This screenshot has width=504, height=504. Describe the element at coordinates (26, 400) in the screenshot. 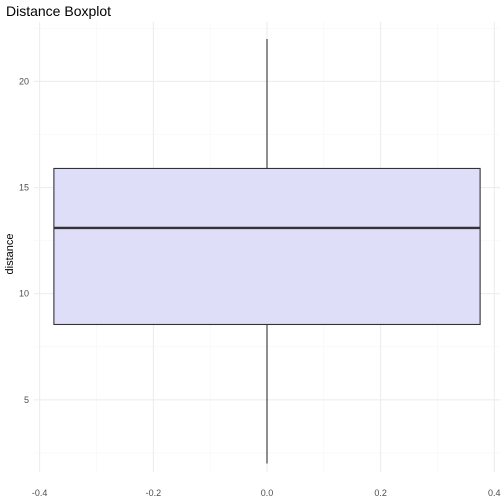

I see `y-tick-label: 5` at that location.